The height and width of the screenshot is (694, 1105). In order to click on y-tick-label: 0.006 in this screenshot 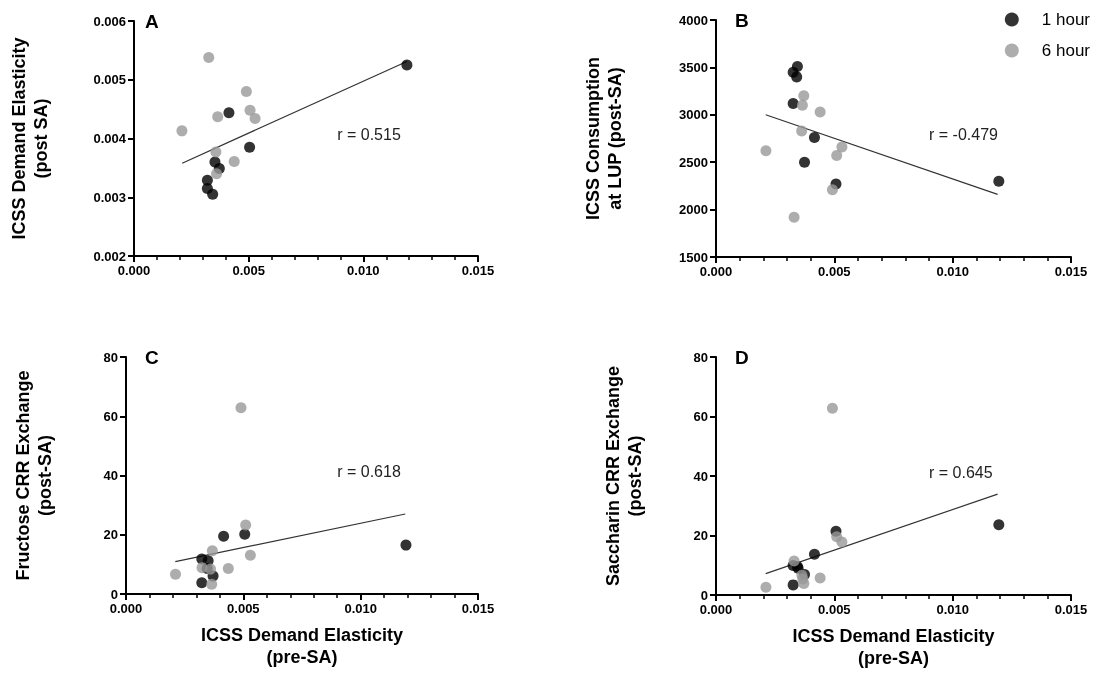, I will do `click(109, 21)`.